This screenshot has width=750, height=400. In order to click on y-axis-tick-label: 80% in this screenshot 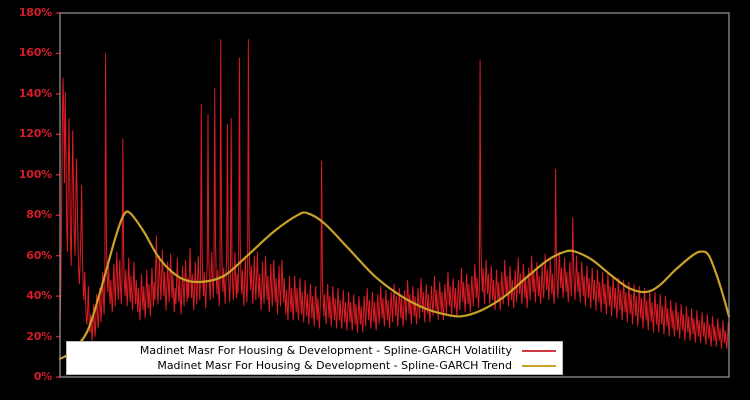, I will do `click(39, 215)`.